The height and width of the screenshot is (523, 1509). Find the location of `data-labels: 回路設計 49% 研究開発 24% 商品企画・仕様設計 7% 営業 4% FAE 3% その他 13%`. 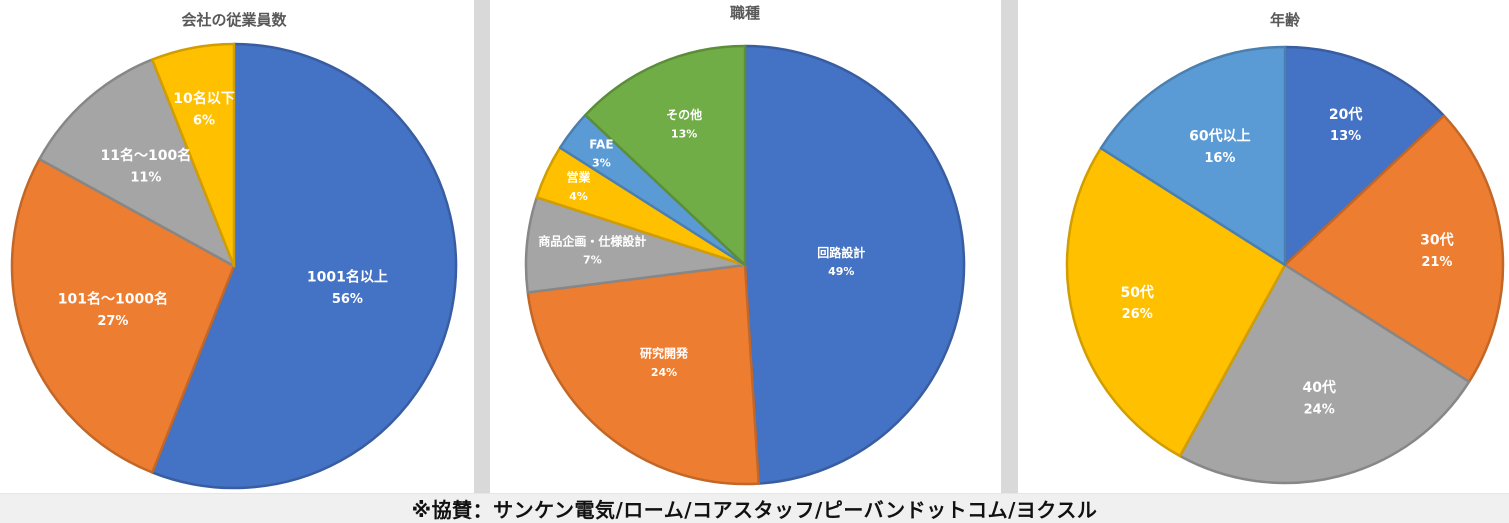

data-labels: 回路設計 49% 研究開発 24% 商品企画・仕様設計 7% 営業 4% FAE 3% その他 13% is located at coordinates (701, 243).